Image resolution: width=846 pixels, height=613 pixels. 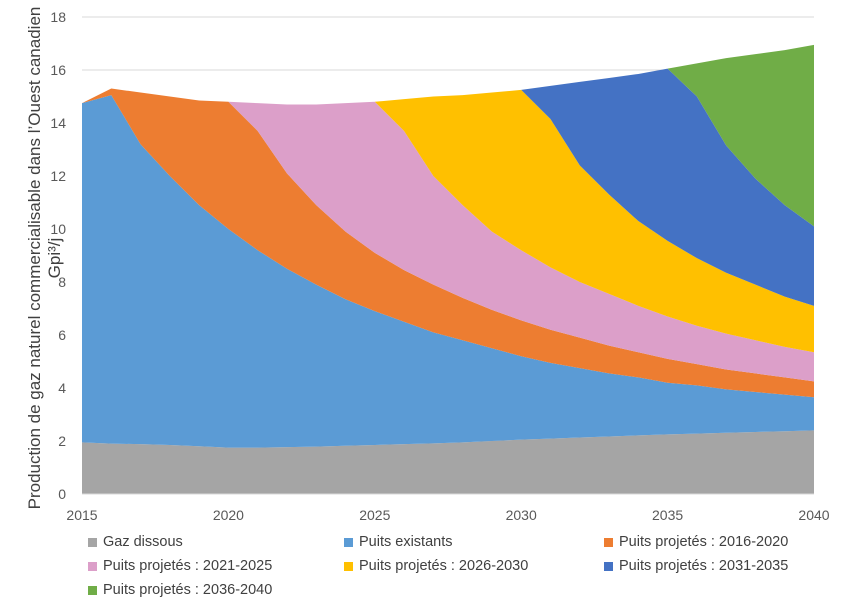 I want to click on legend-label: Puits projetés : 2031-2035, so click(x=704, y=566).